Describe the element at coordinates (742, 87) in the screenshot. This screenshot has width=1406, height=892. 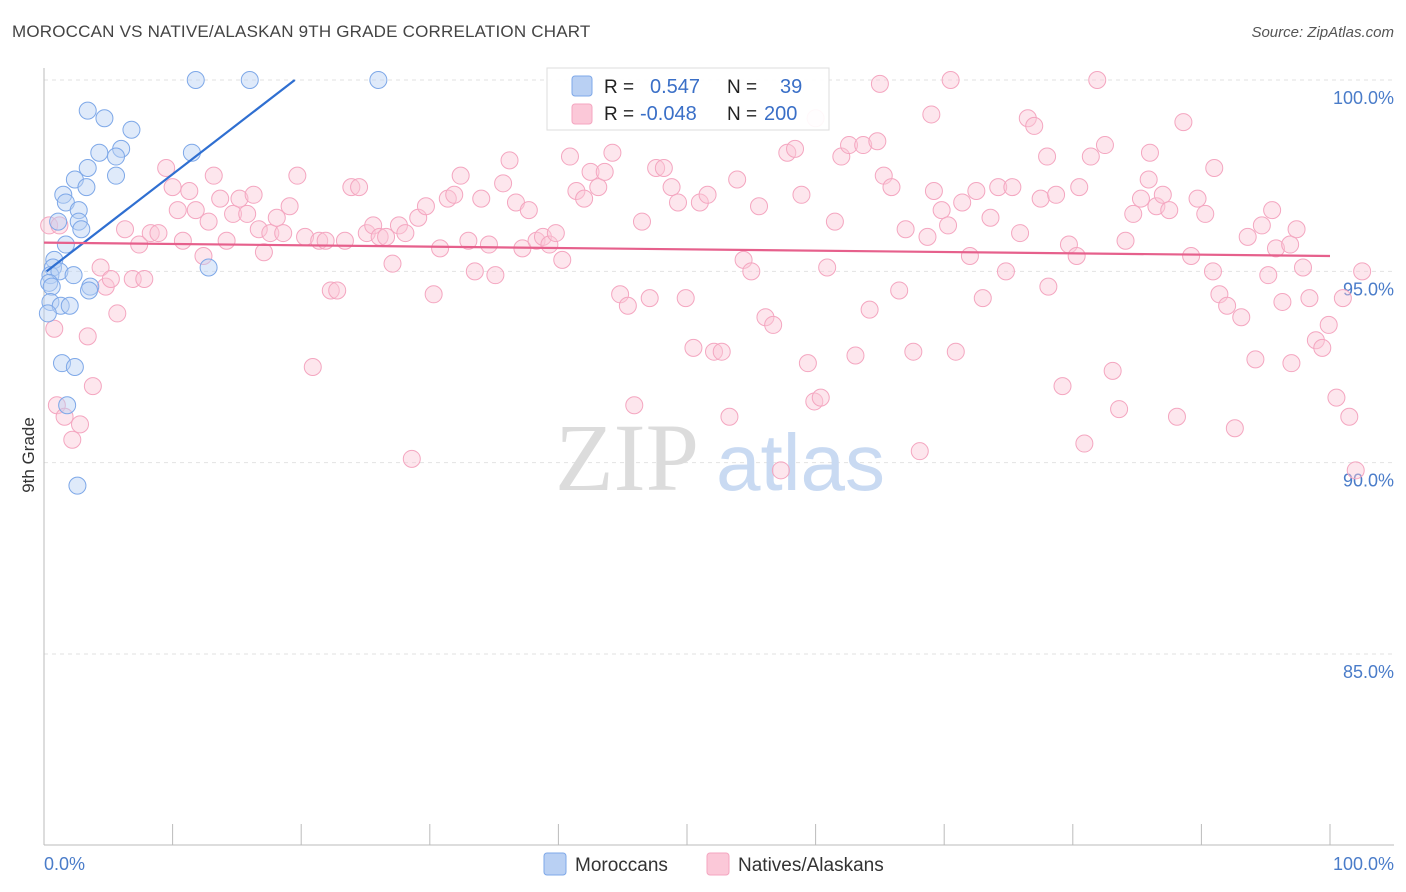
I see `stats-n-label-1: N =` at that location.